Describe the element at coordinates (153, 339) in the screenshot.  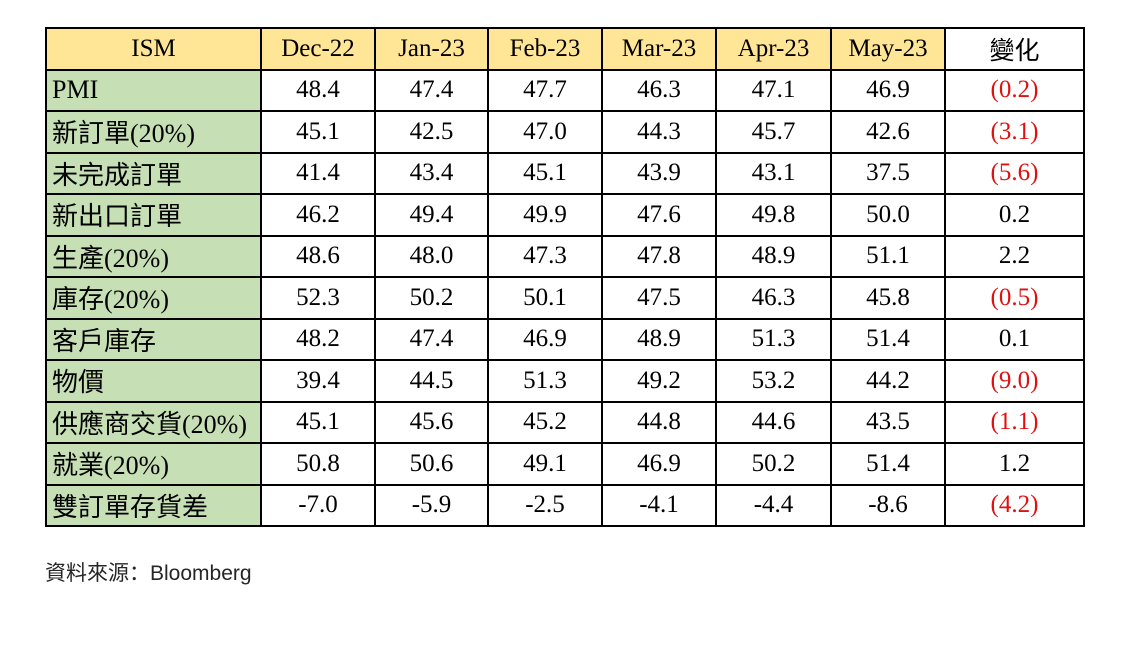
I see `row-label: 客戶庫存` at that location.